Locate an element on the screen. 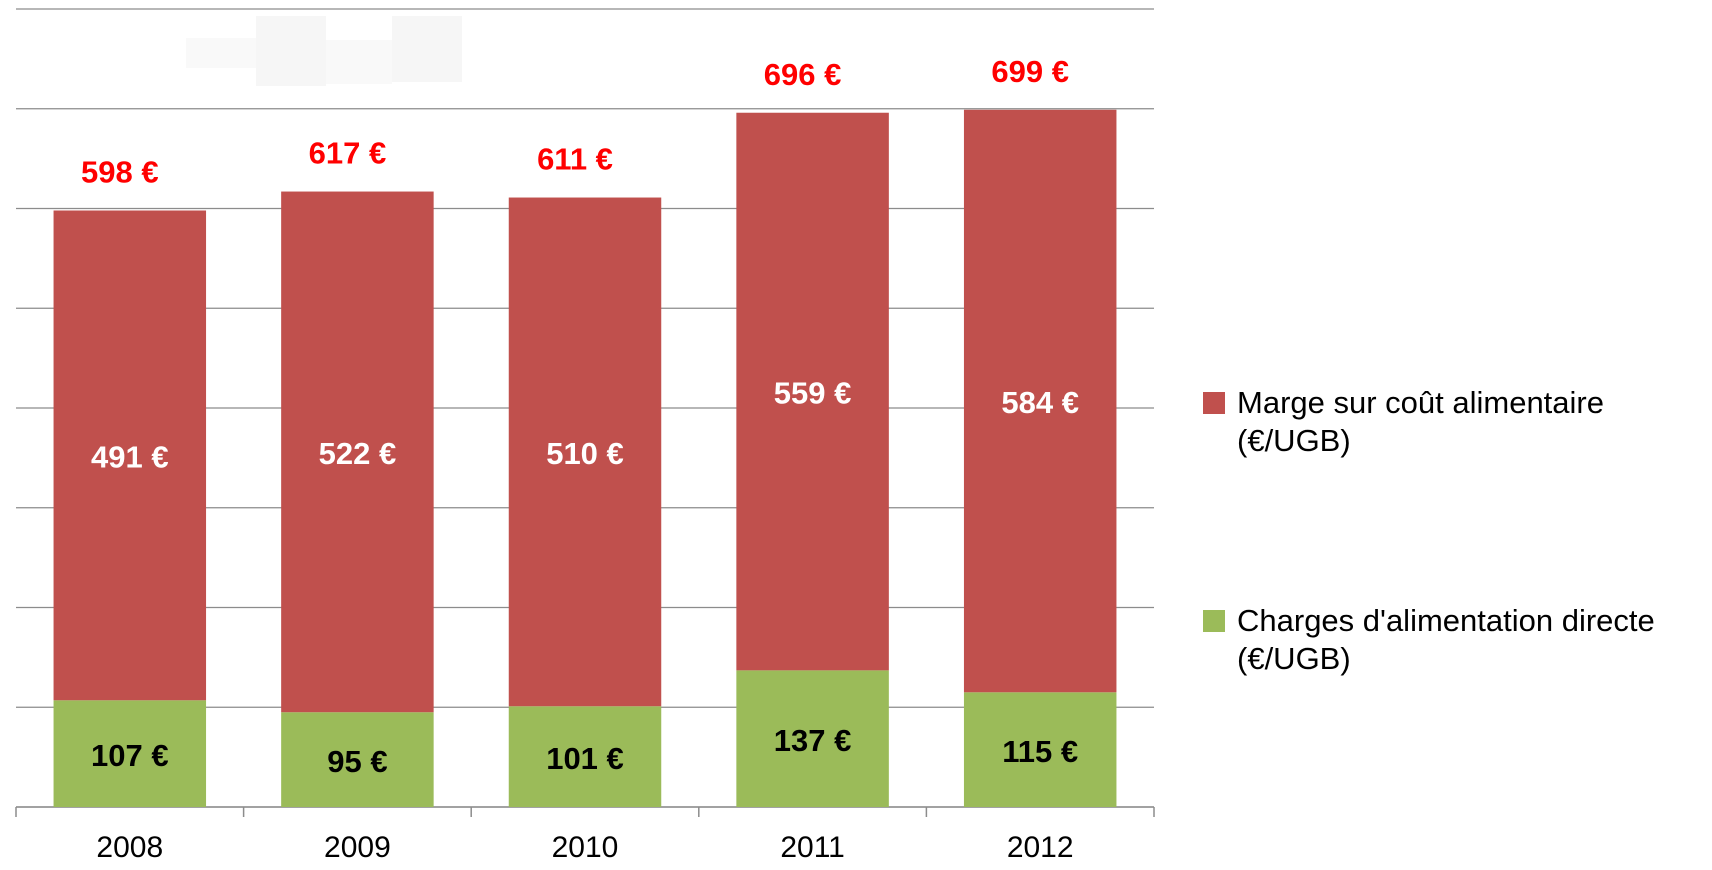  legend-item: Marge sur coût alimentaire (€/UGB) is located at coordinates (1455, 422).